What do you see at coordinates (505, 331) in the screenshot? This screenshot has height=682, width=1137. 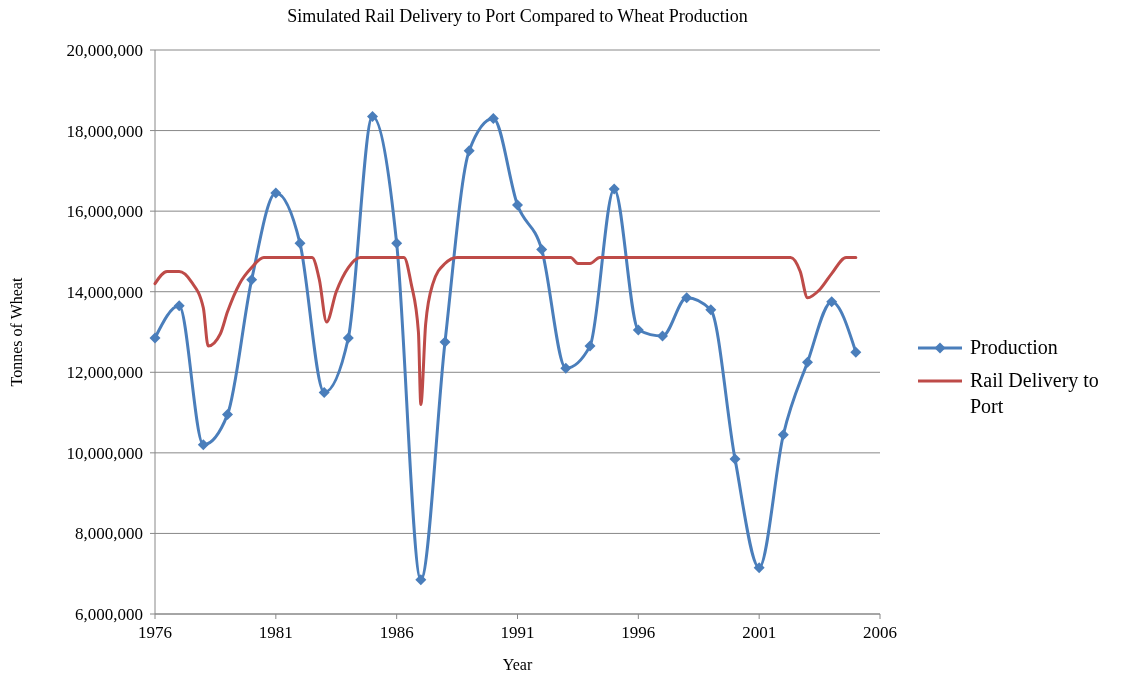 I see `line-series` at bounding box center [505, 331].